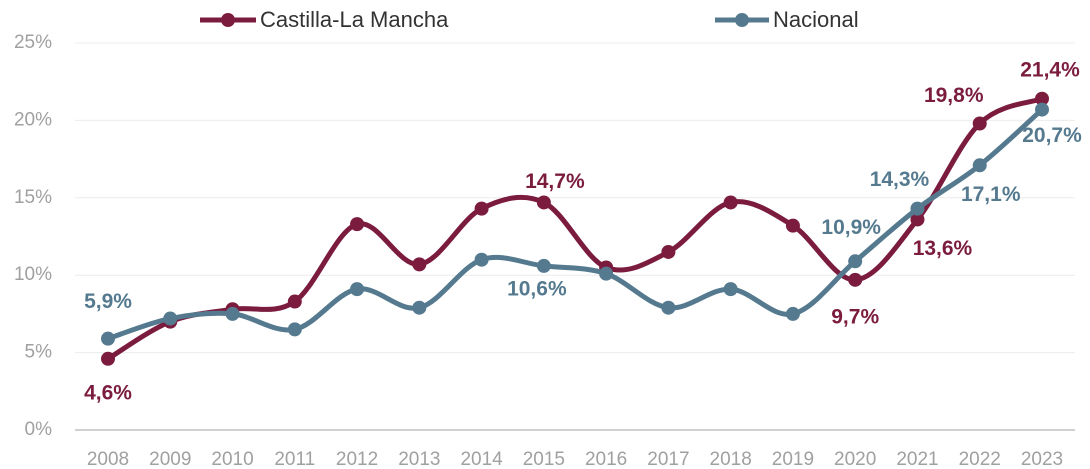 The width and height of the screenshot is (1090, 469). What do you see at coordinates (855, 459) in the screenshot?
I see `x-tick-label: 2020` at bounding box center [855, 459].